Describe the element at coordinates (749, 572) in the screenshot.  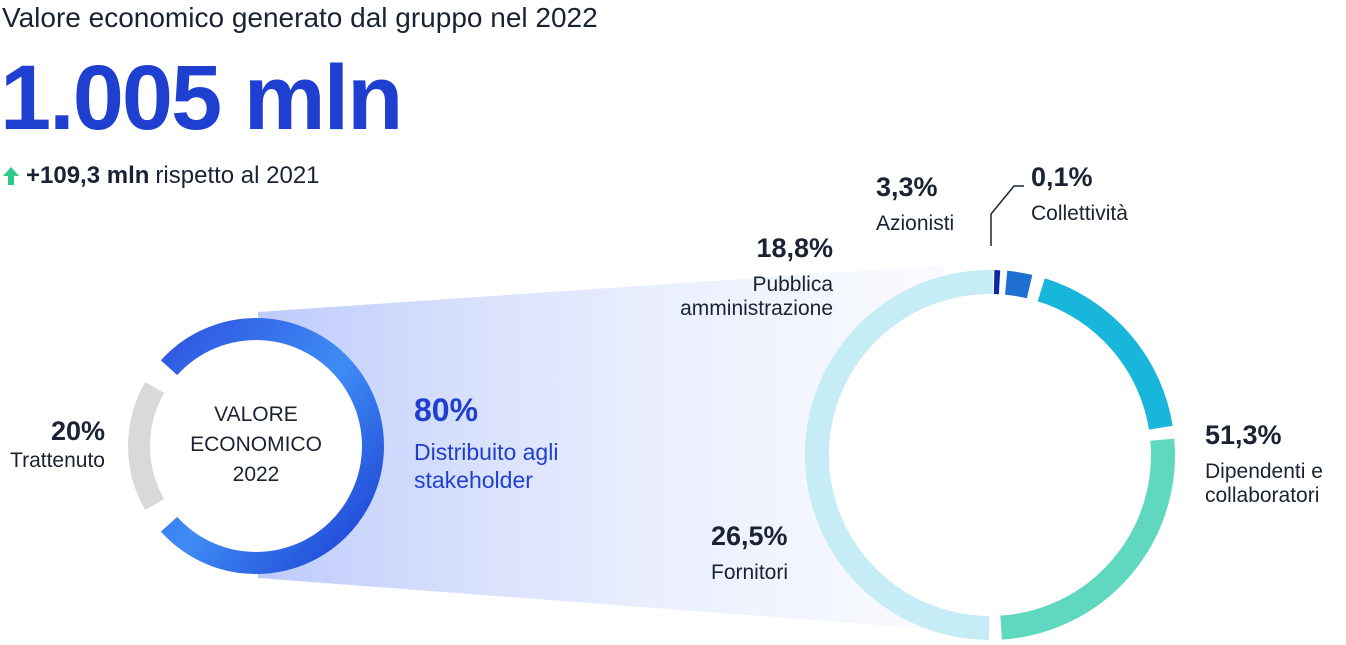
I see `data-label-fornitori-name: Fornitori` at that location.